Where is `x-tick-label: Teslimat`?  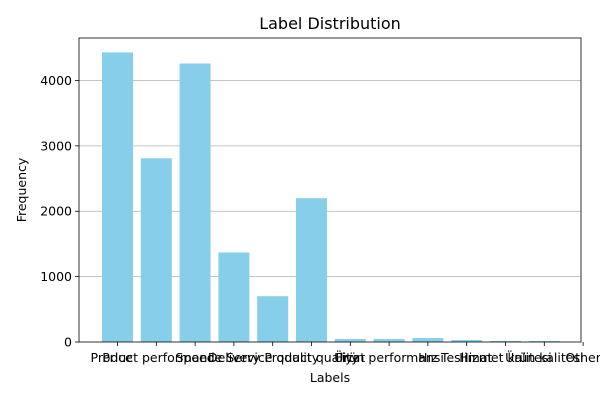
x-tick-label: Teslimat is located at coordinates (466, 357).